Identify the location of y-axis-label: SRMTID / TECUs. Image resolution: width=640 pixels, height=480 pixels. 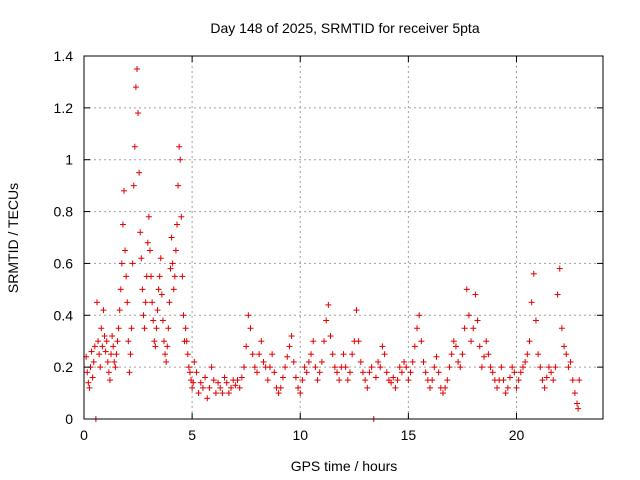
(13, 238).